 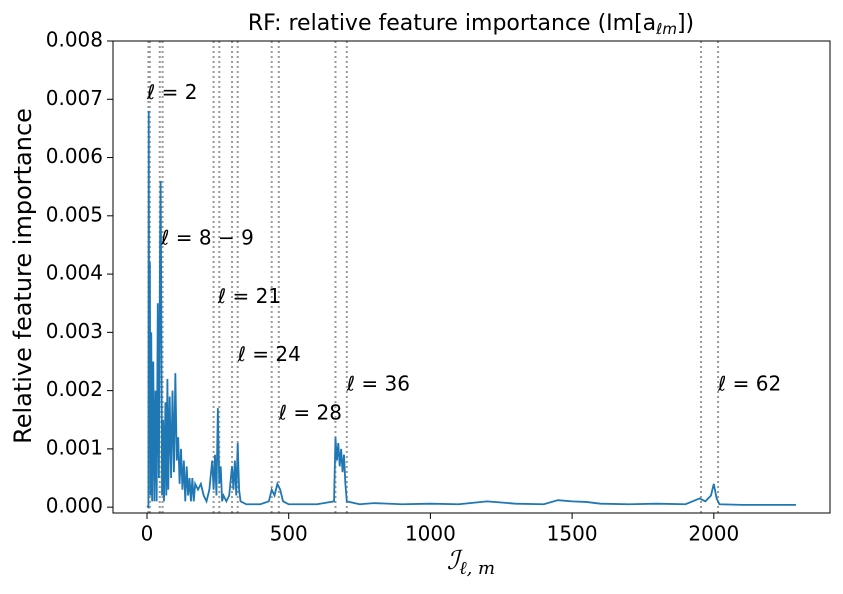 What do you see at coordinates (23, 276) in the screenshot?
I see `y-axis-label: Relative feature importance` at bounding box center [23, 276].